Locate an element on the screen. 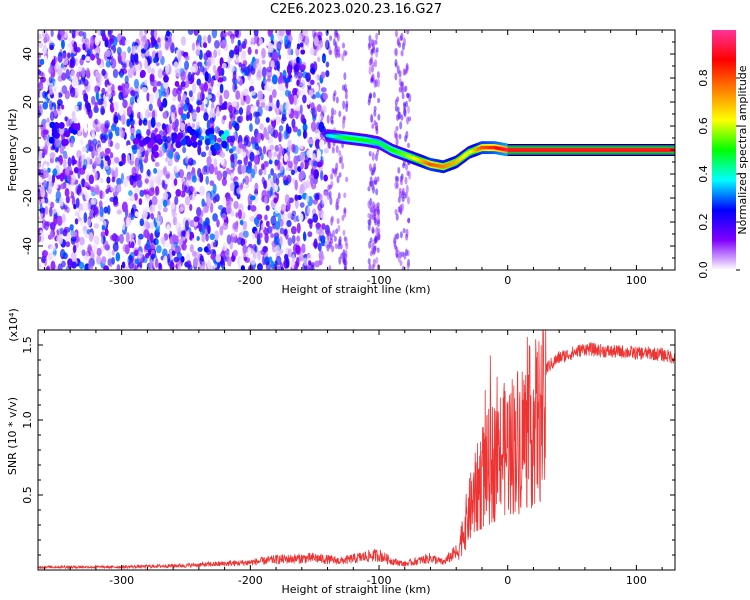 This screenshot has height=600, width=750. colorbar-label: Normalized spectral amplitude is located at coordinates (742, 149).